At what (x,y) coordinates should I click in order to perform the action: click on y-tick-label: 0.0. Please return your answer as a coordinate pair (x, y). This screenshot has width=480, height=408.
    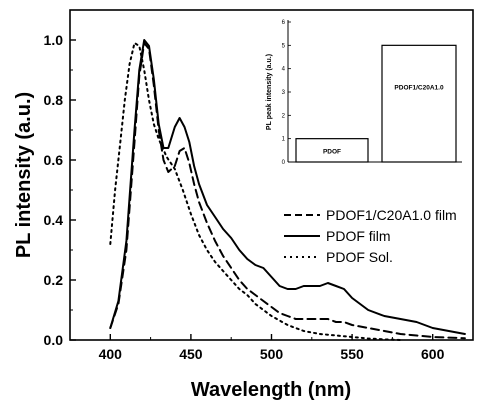
    Looking at the image, I should click on (54, 340).